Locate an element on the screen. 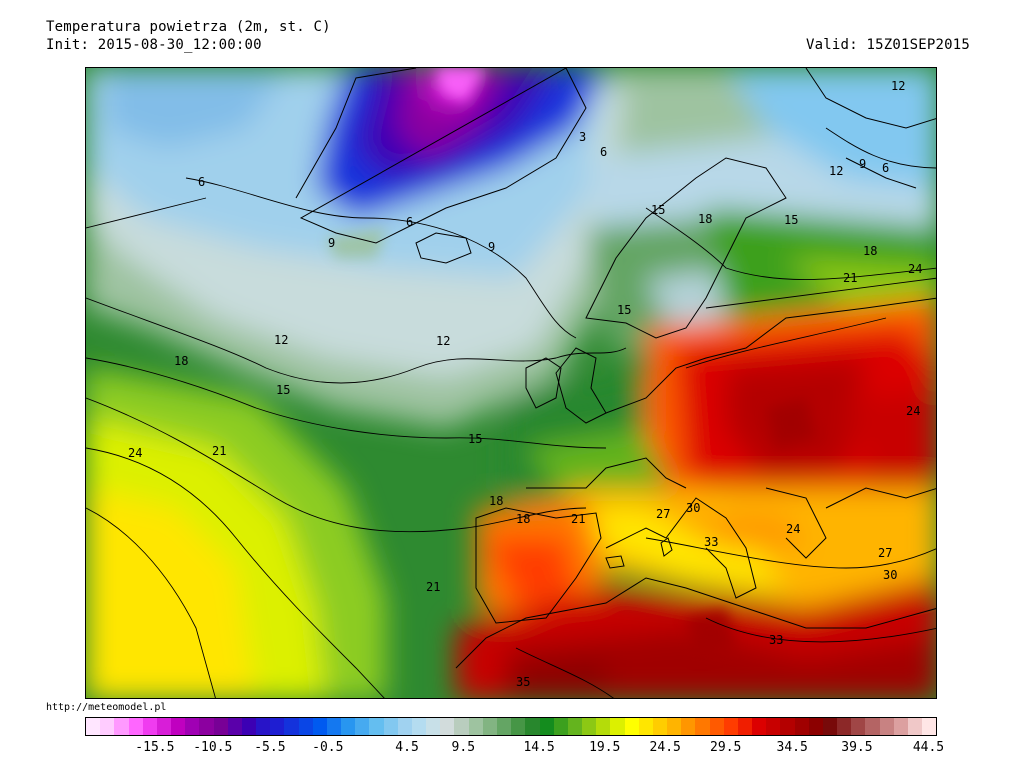  source-url: http://meteomodel.pl is located at coordinates (106, 707).